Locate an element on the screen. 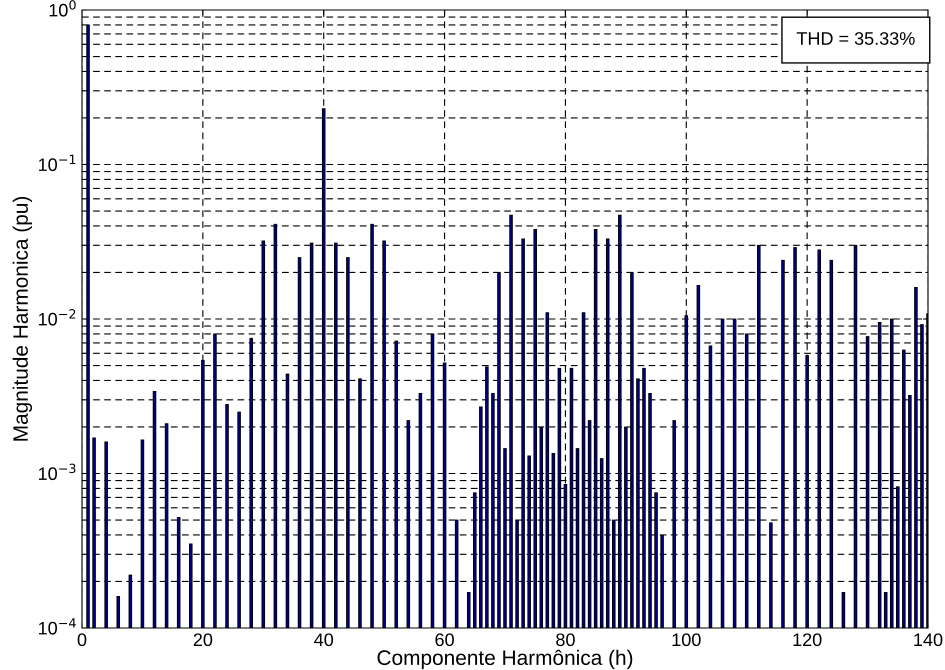 Image resolution: width=945 pixels, height=670 pixels. y-tick-label: 10$^{−2}$ is located at coordinates (57, 317).